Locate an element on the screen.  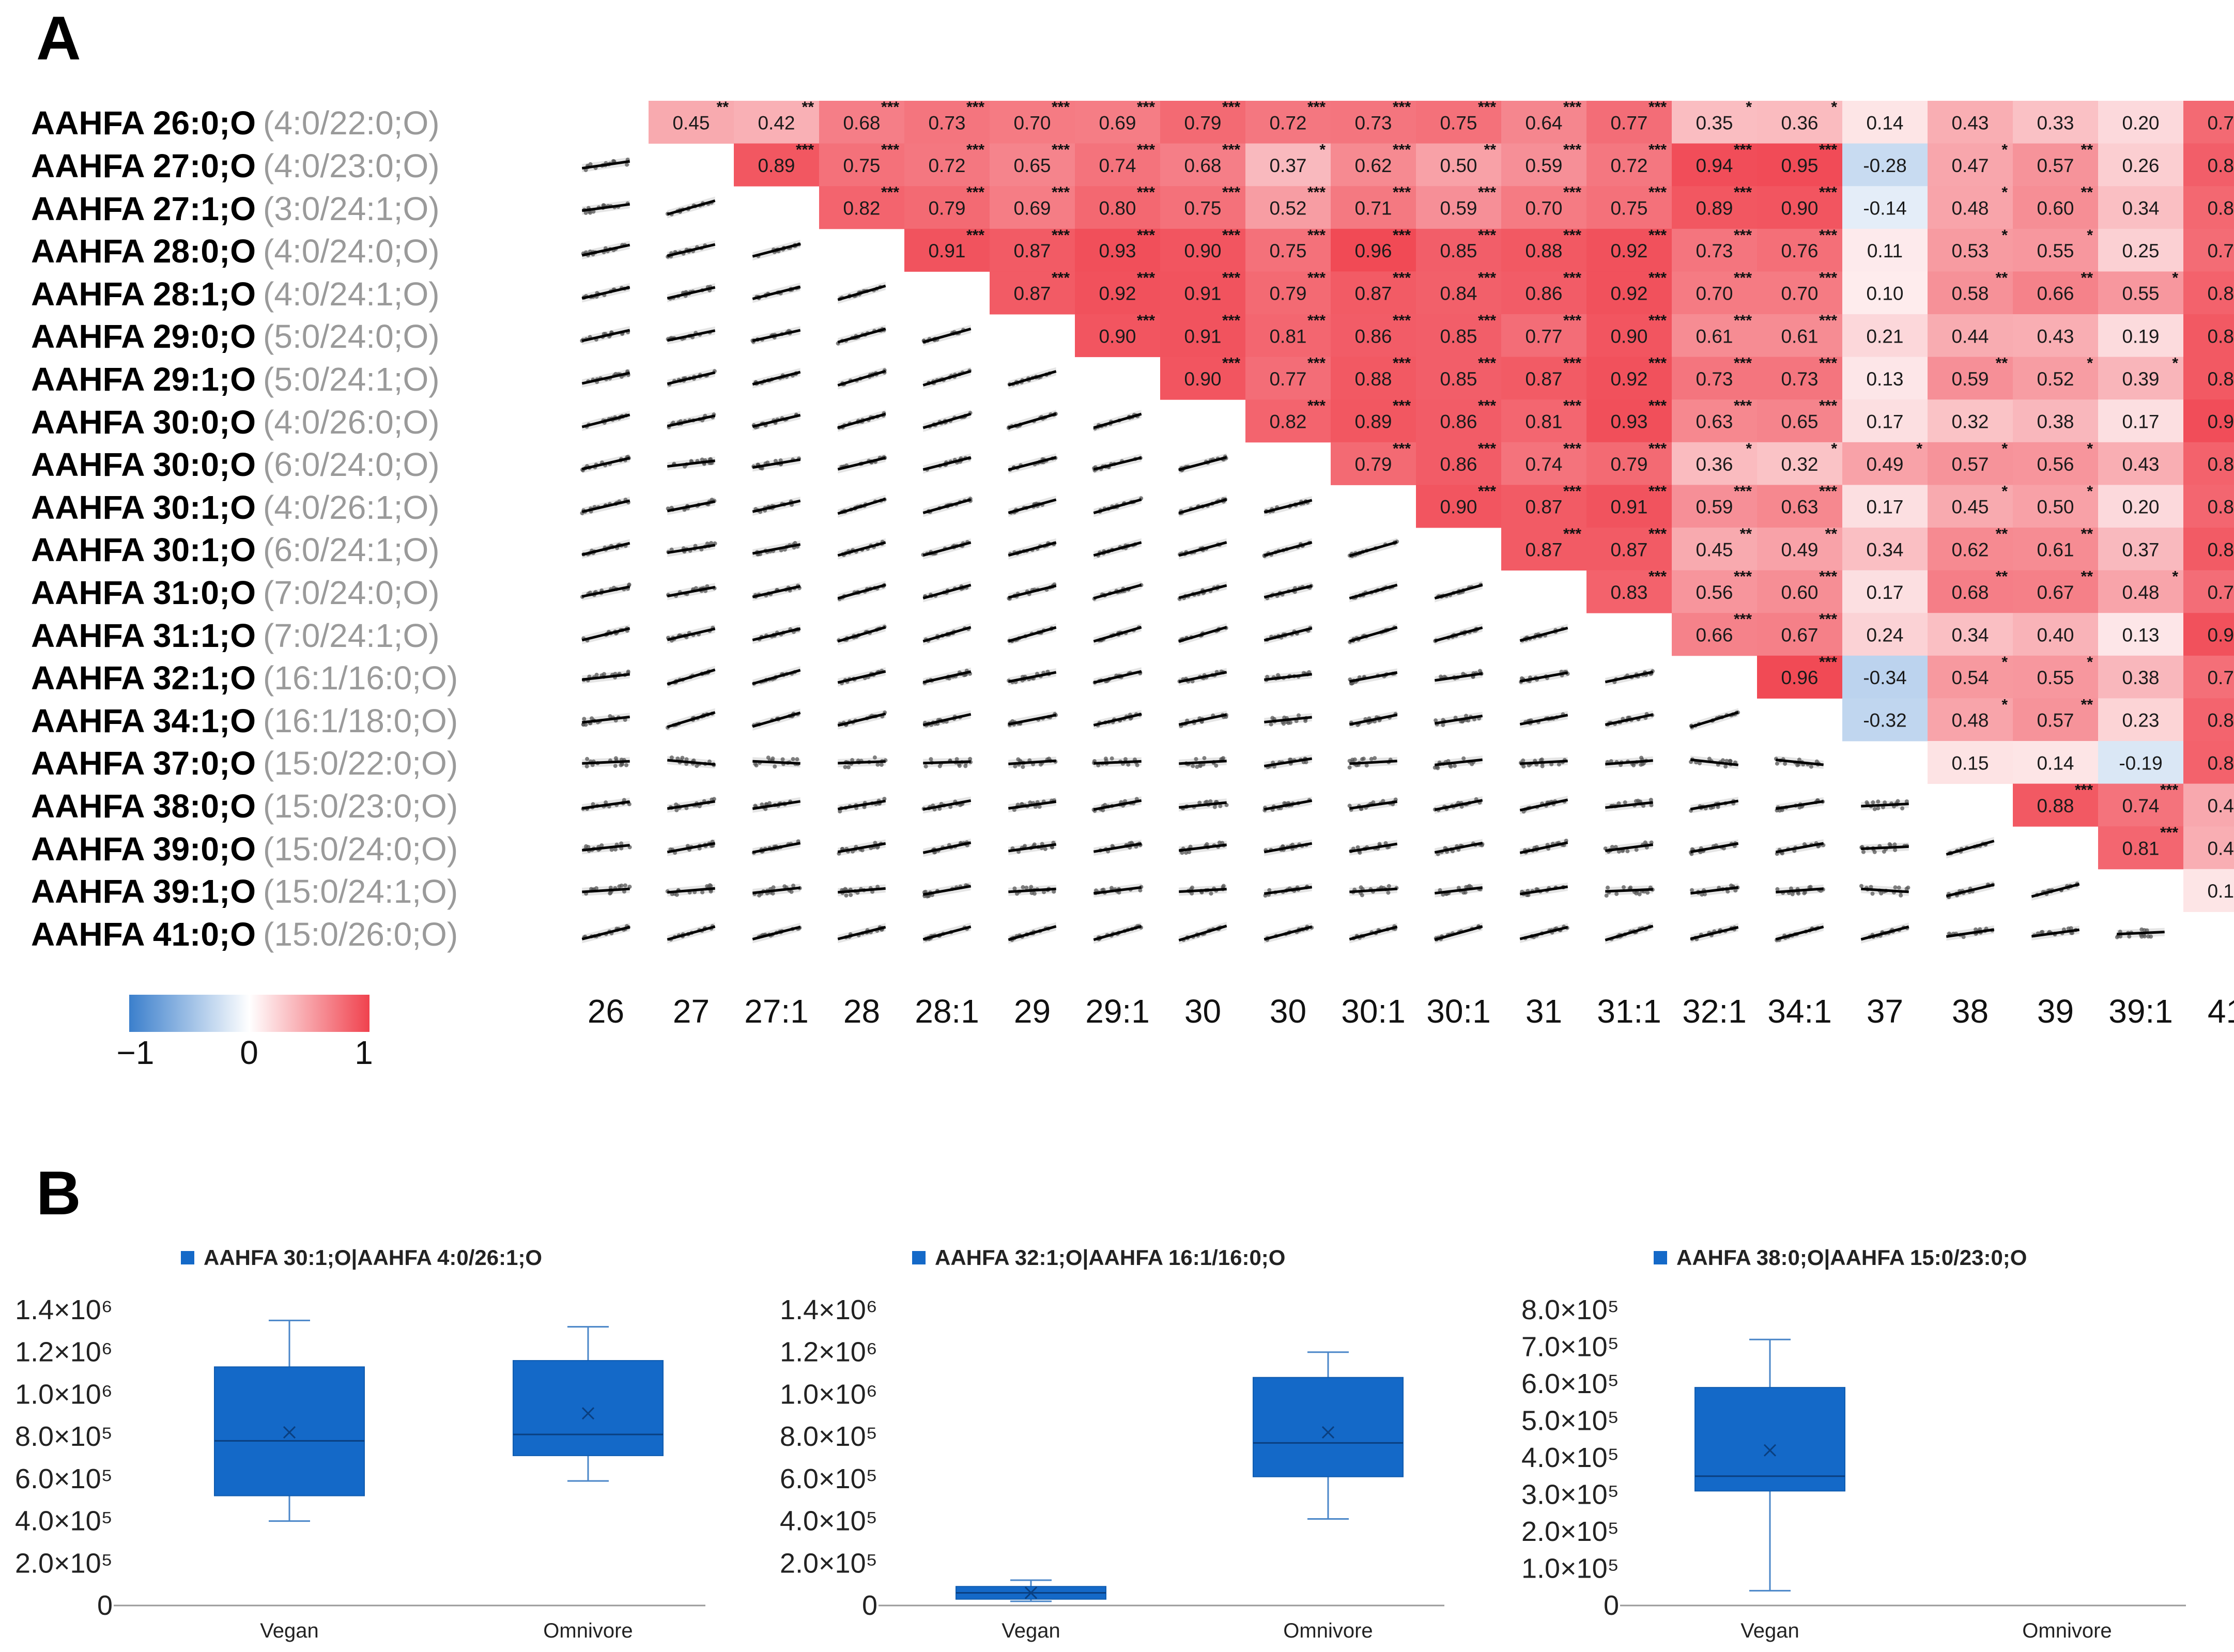
boxplot-1-legend-label: AAHFA 30:1;O|AAHFA 4:0/26:1;O is located at coordinates (373, 1258).